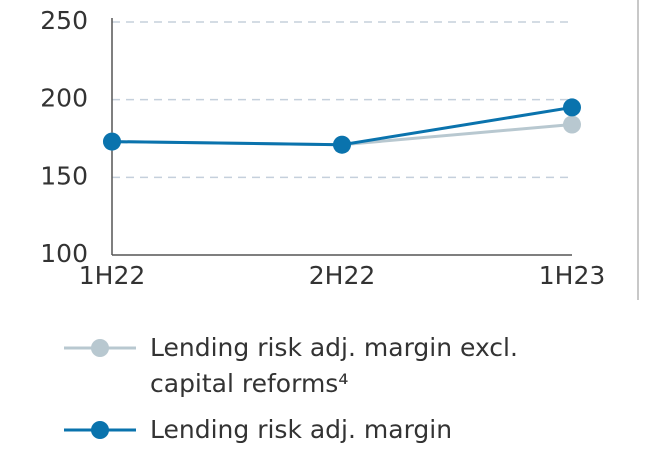 The image size is (648, 474). Describe the element at coordinates (64, 98) in the screenshot. I see `y-tick-label: 200` at that location.